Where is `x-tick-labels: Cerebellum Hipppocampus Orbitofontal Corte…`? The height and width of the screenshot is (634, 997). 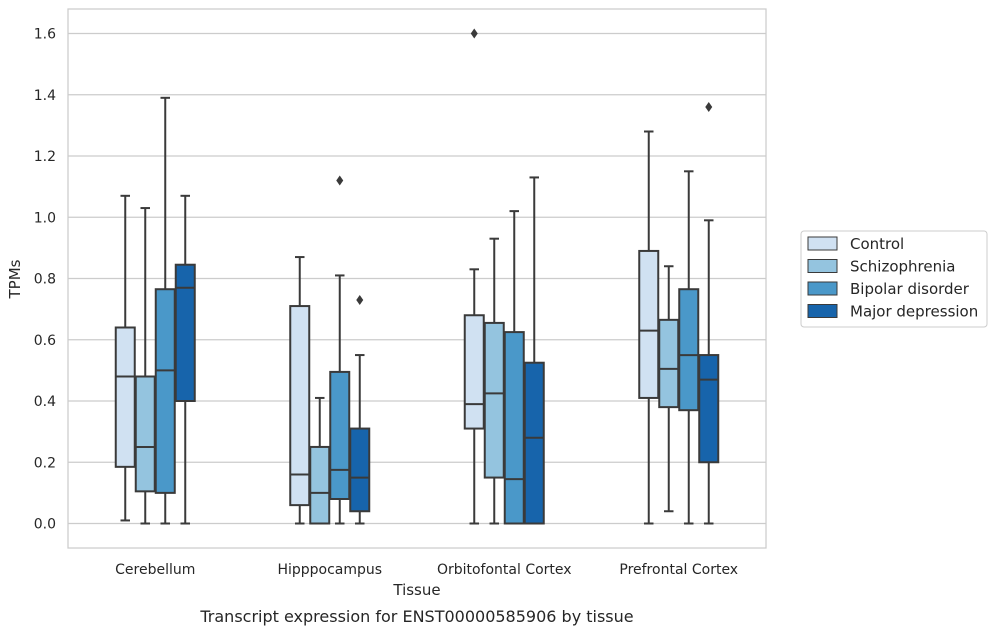
x-tick-labels: Cerebellum Hipppocampus Orbitofontal Corte… is located at coordinates (426, 570).